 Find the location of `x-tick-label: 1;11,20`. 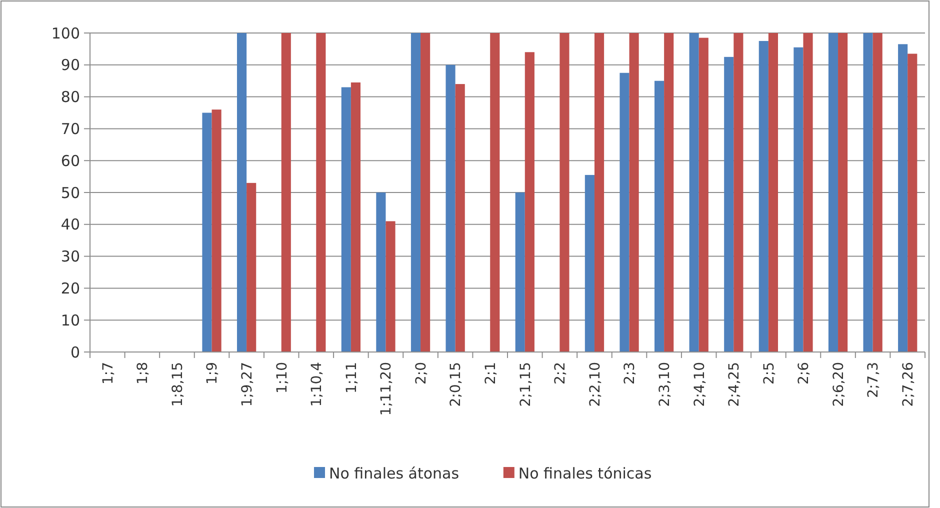

x-tick-label: 1;11,20 is located at coordinates (386, 389).